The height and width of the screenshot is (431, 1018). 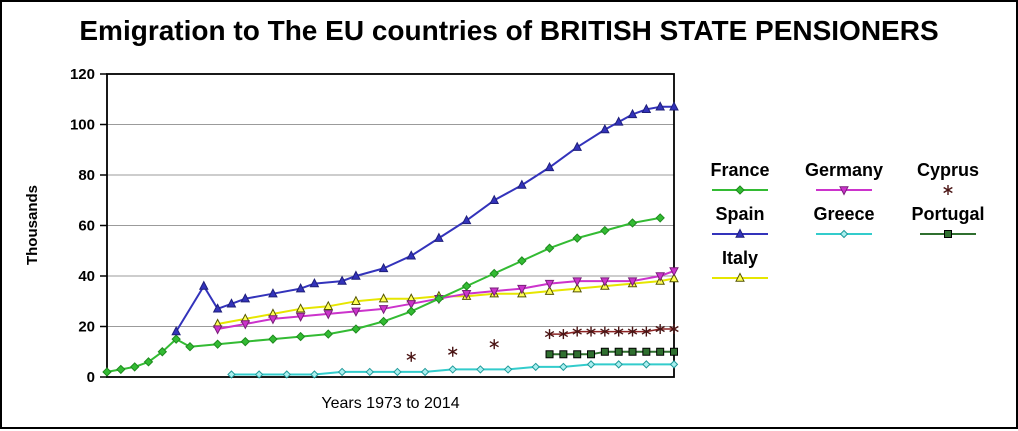 I want to click on legend-sample-germany, so click(x=844, y=191).